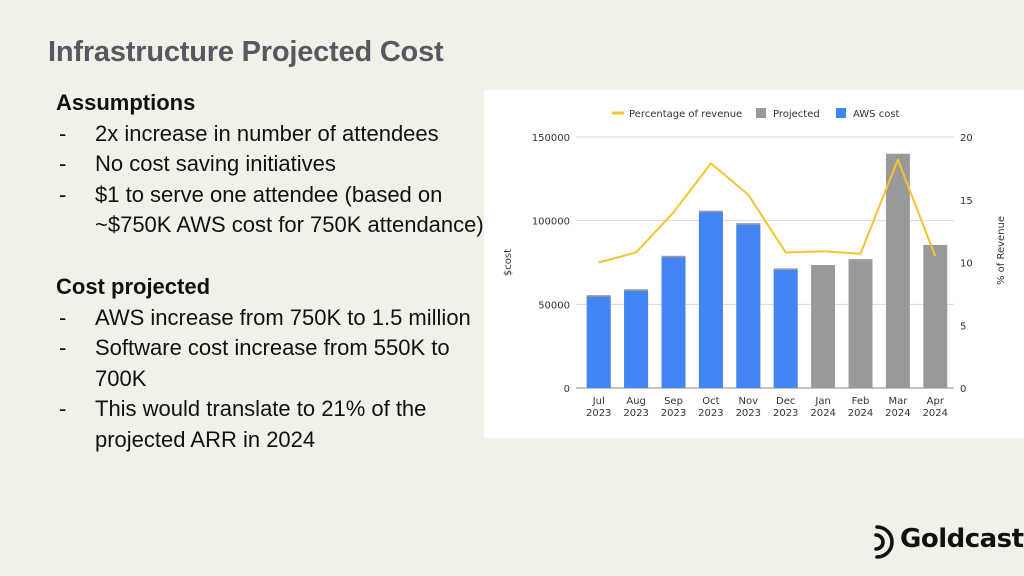 Image resolution: width=1024 pixels, height=576 pixels. Describe the element at coordinates (876, 114) in the screenshot. I see `legend-label-aws: AWS cost` at that location.